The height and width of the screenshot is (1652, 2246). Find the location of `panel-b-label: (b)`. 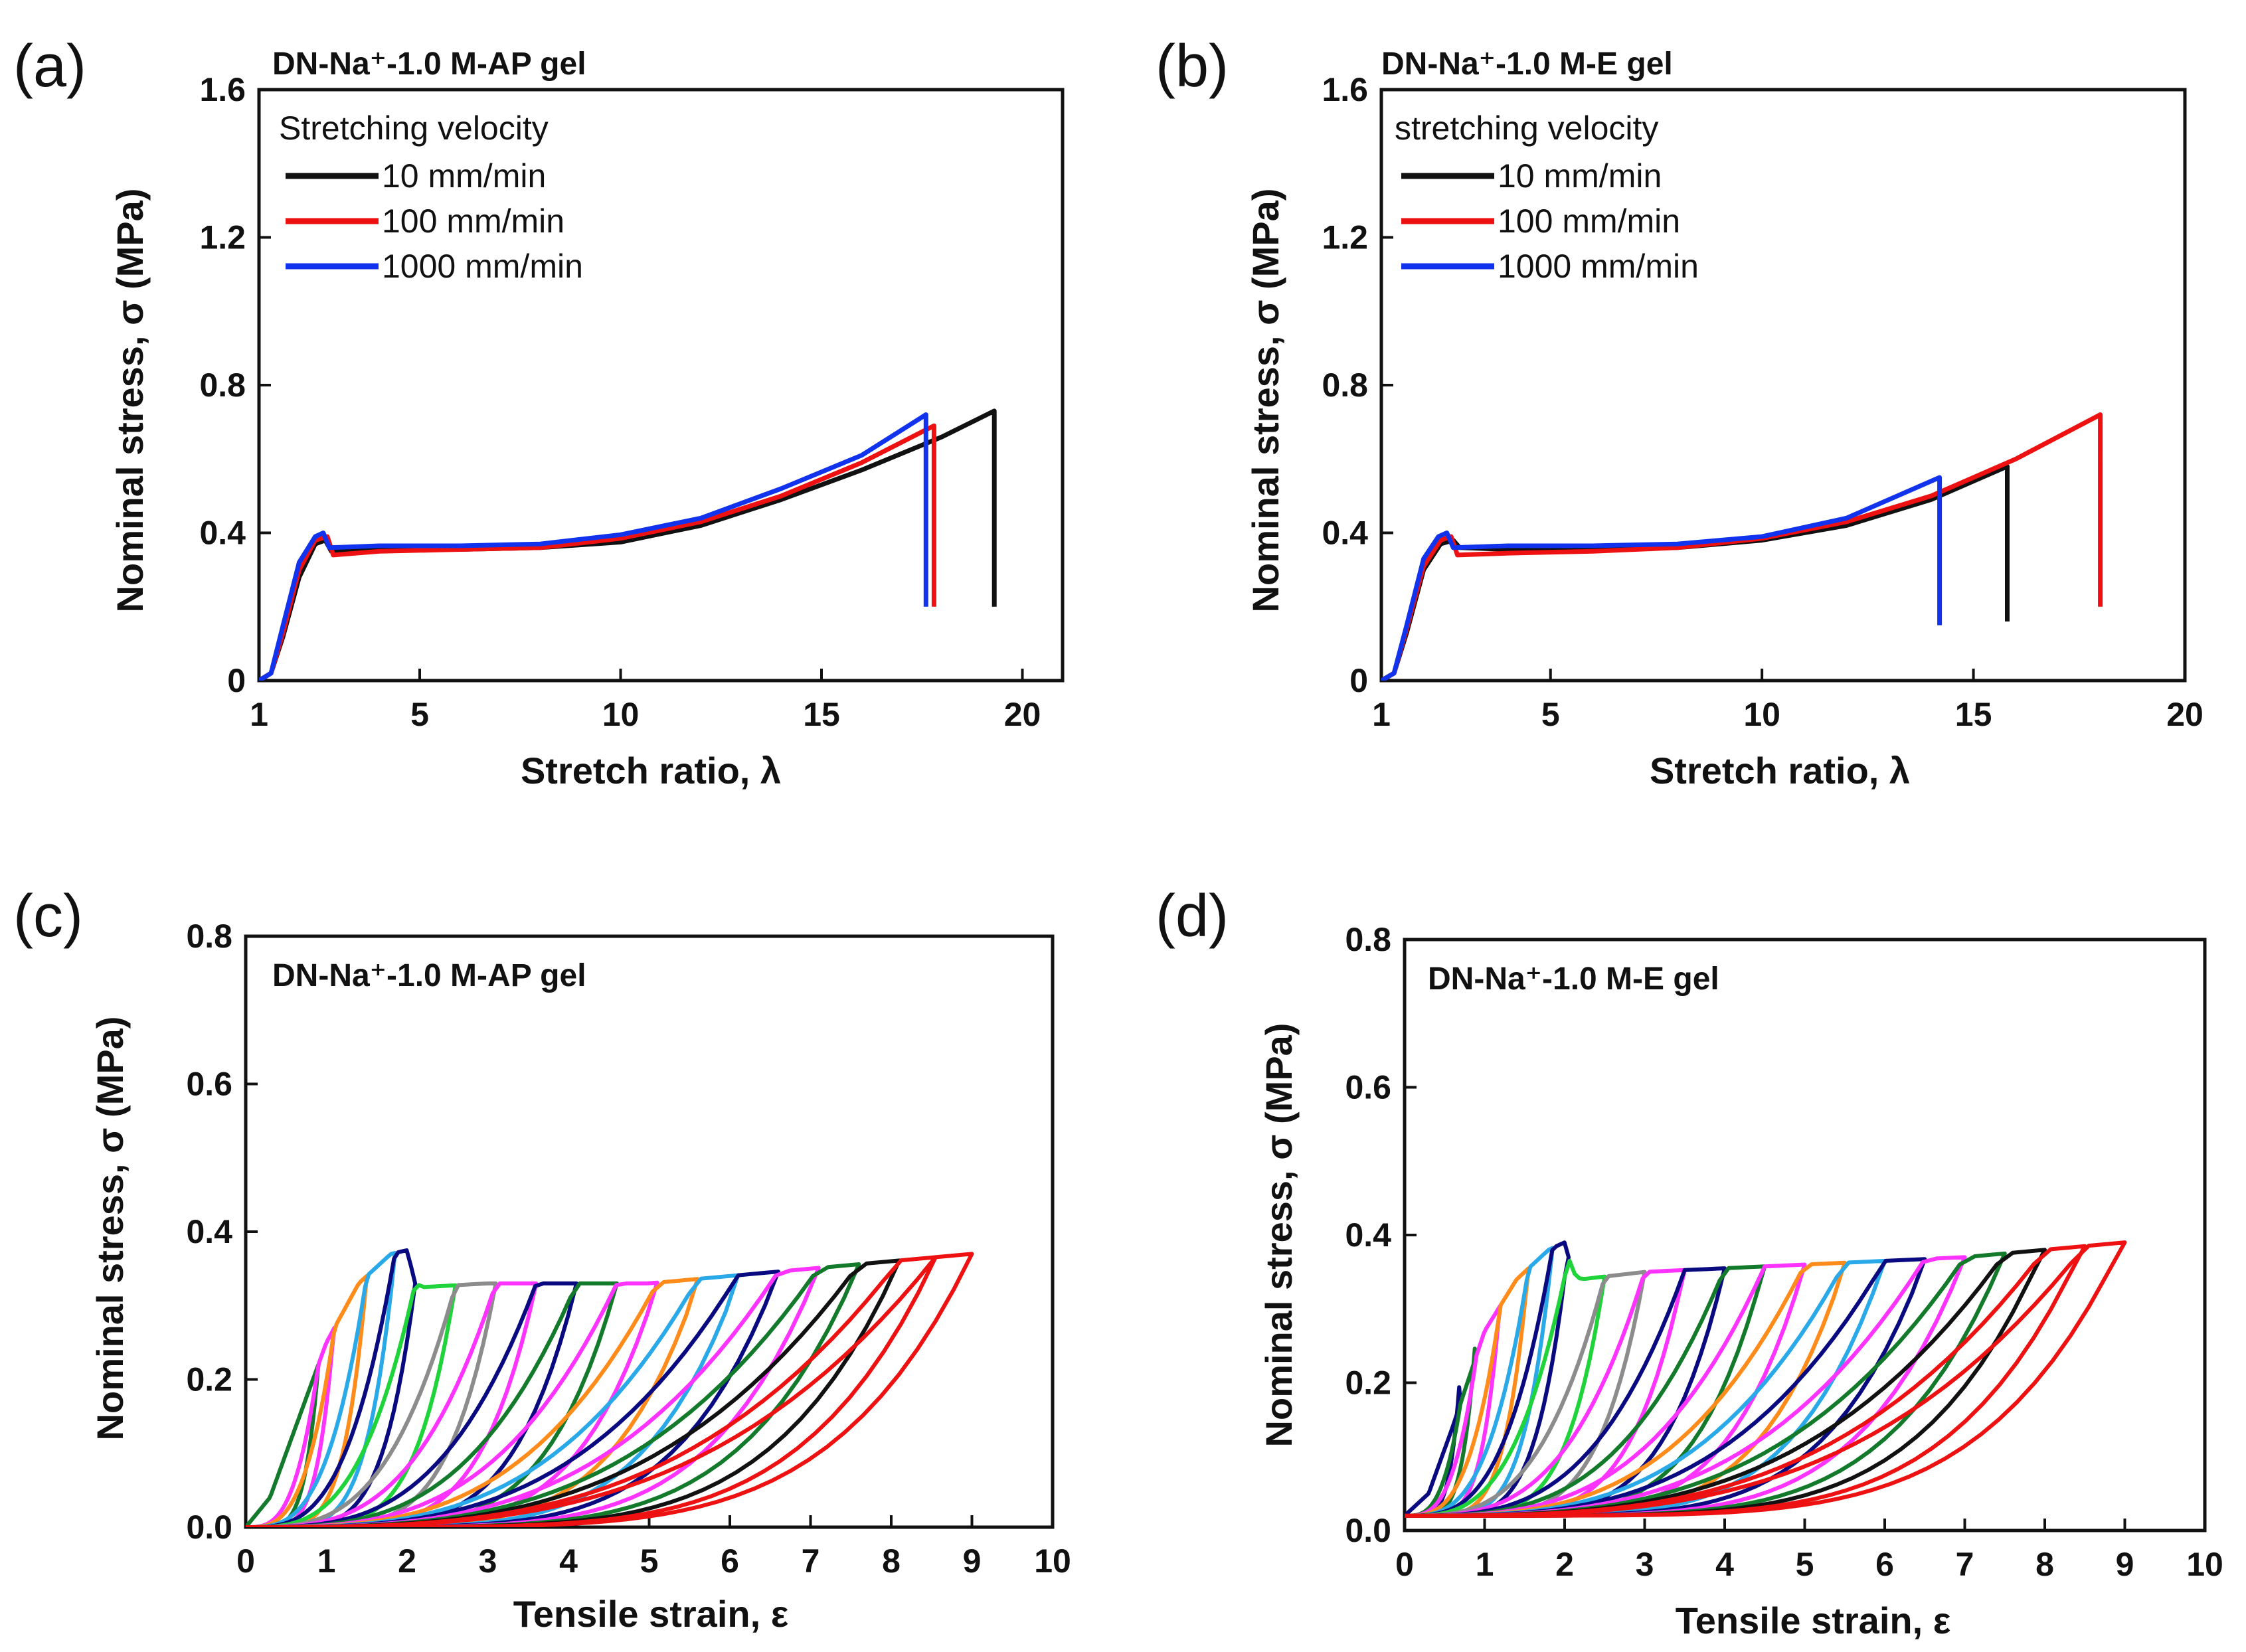

panel-b-label: (b) is located at coordinates (1192, 66).